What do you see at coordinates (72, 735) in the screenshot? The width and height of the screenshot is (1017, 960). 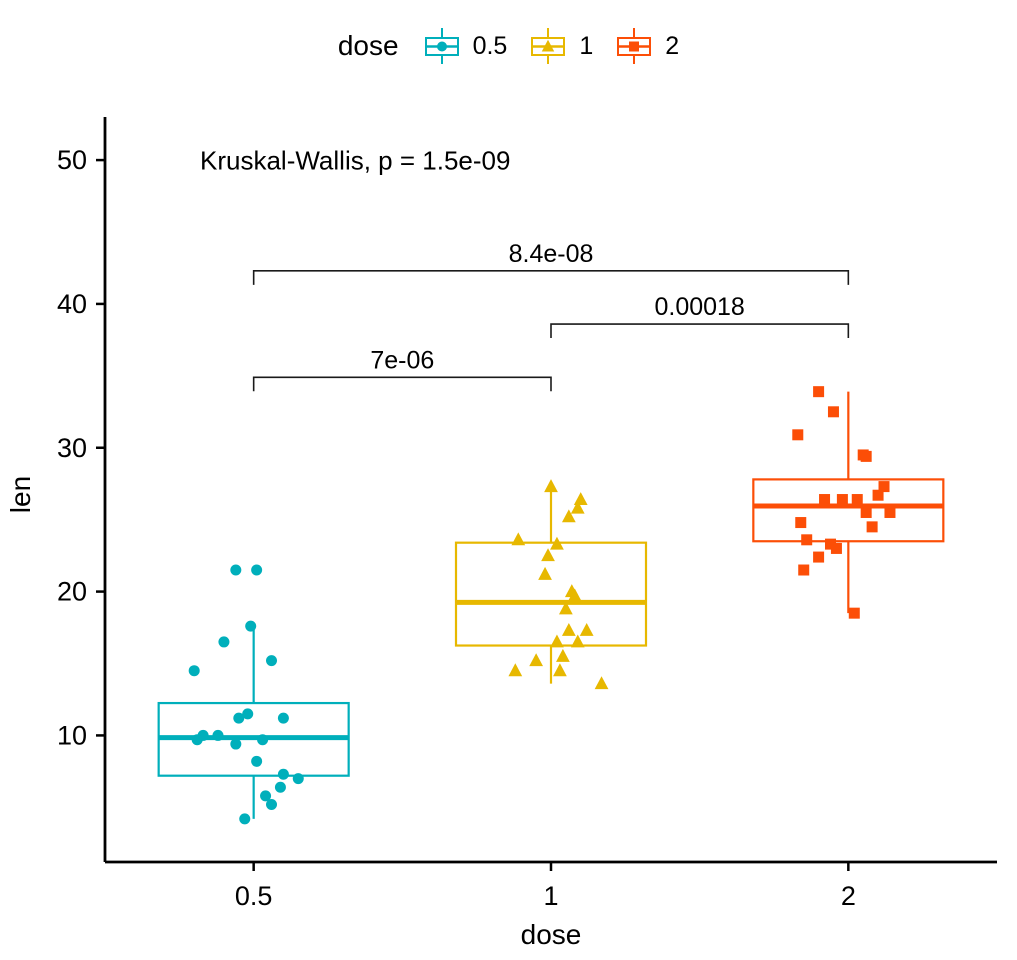 I see `y-axis-tick-label: 10` at bounding box center [72, 735].